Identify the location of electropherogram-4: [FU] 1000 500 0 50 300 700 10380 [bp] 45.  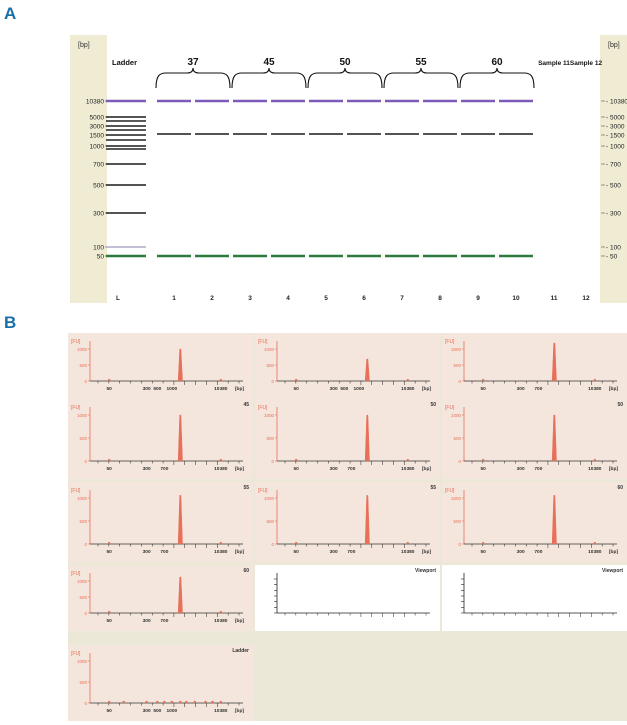
(160, 439).